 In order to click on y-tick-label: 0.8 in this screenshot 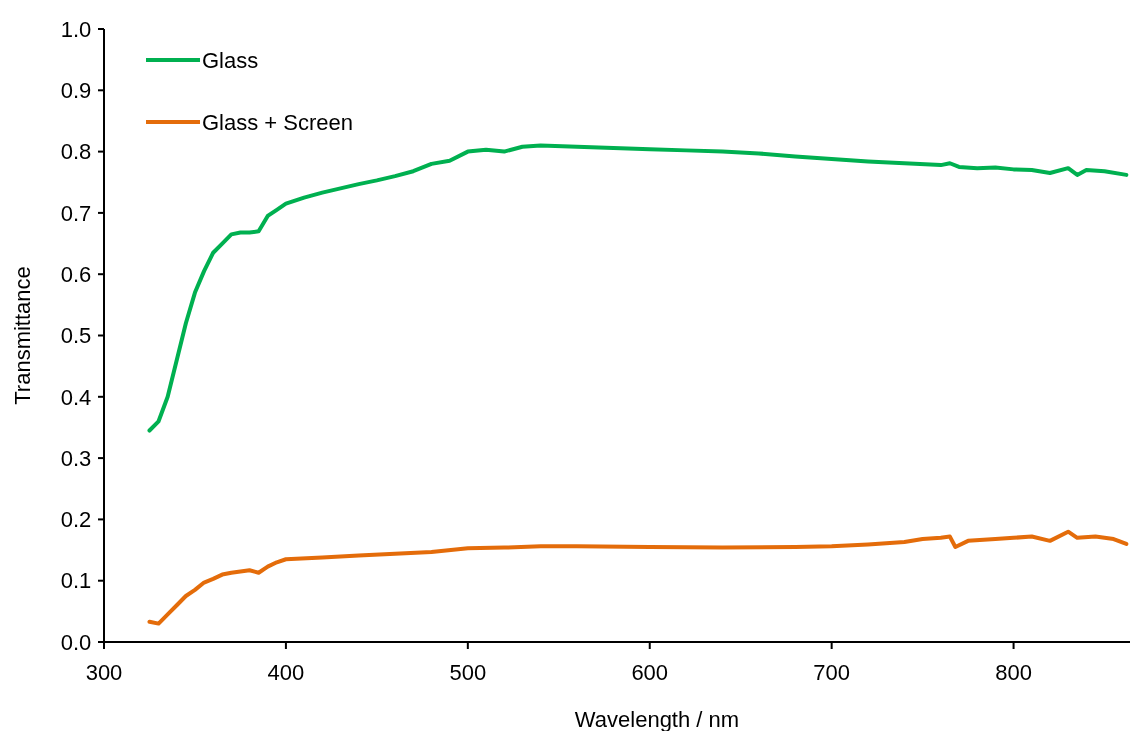, I will do `click(76, 152)`.